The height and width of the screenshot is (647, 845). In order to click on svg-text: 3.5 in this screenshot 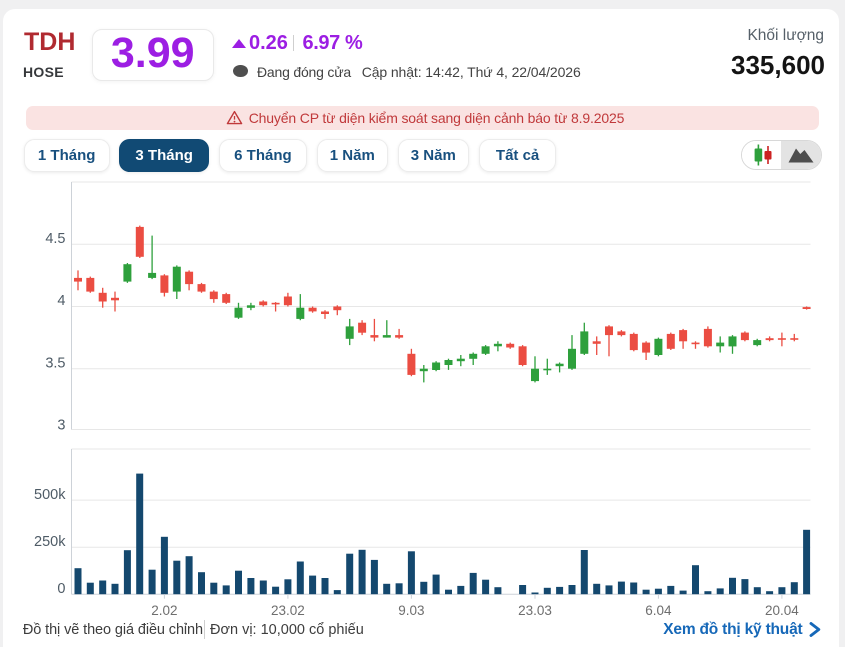, I will do `click(55, 363)`.